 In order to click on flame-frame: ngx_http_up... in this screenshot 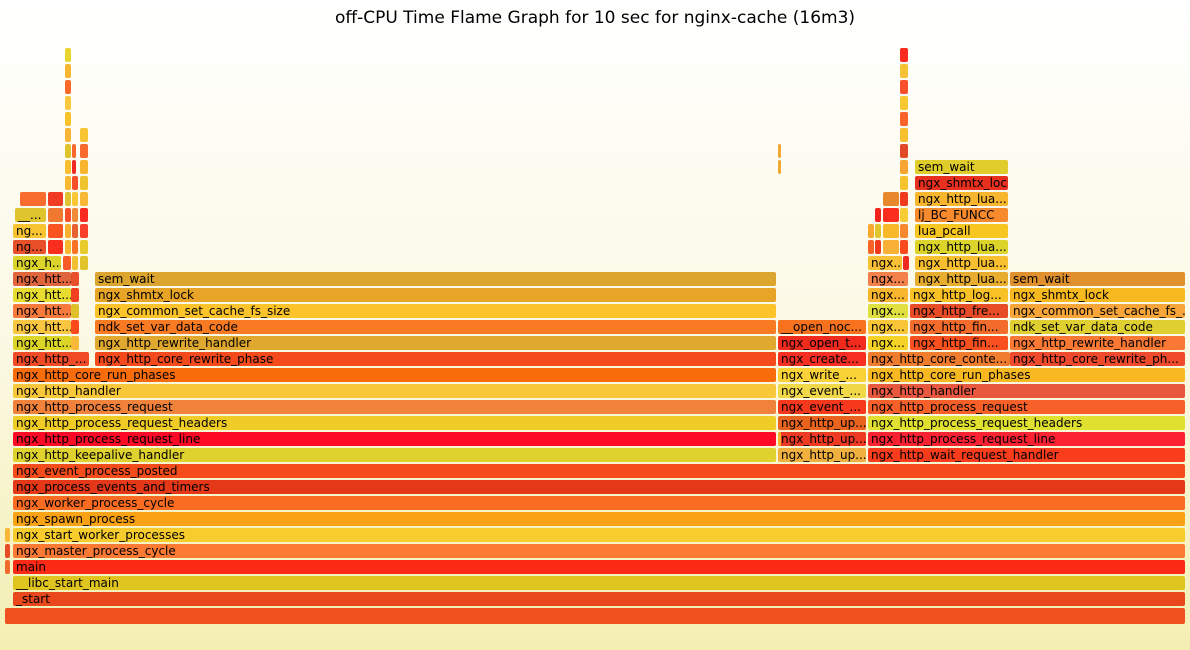, I will do `click(822, 455)`.